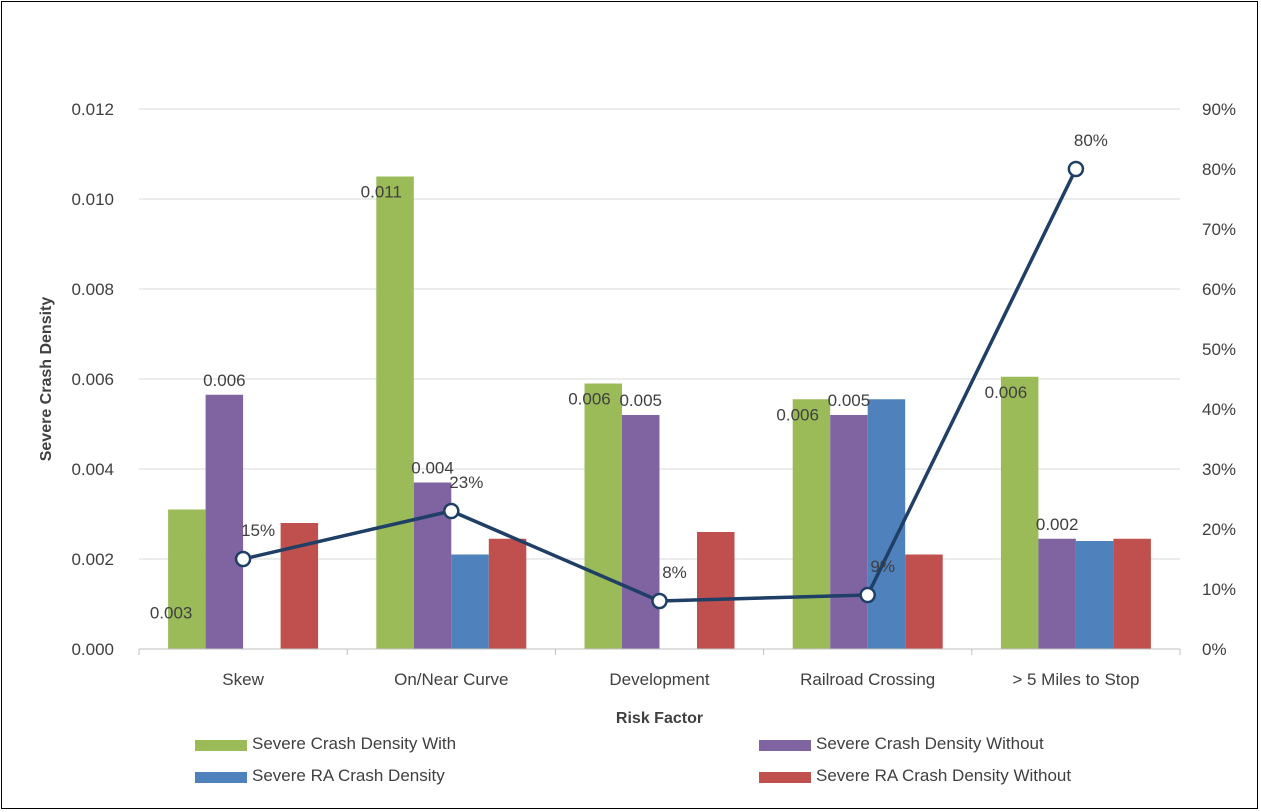 This screenshot has height=812, width=1261. What do you see at coordinates (46, 379) in the screenshot?
I see `y-axis-title: Severe Crash Density` at bounding box center [46, 379].